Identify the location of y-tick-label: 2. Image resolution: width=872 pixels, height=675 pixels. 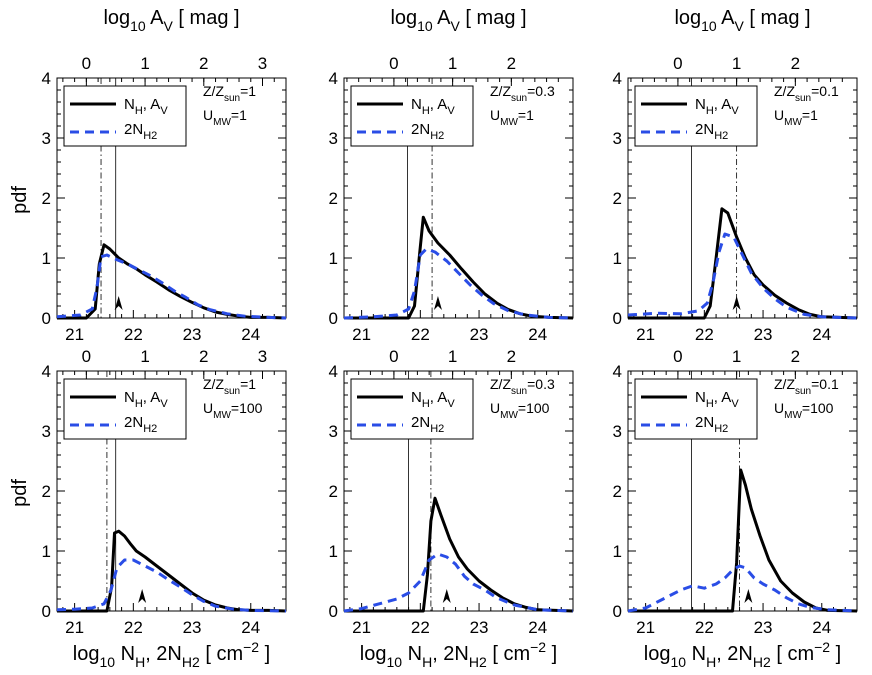
(46, 198).